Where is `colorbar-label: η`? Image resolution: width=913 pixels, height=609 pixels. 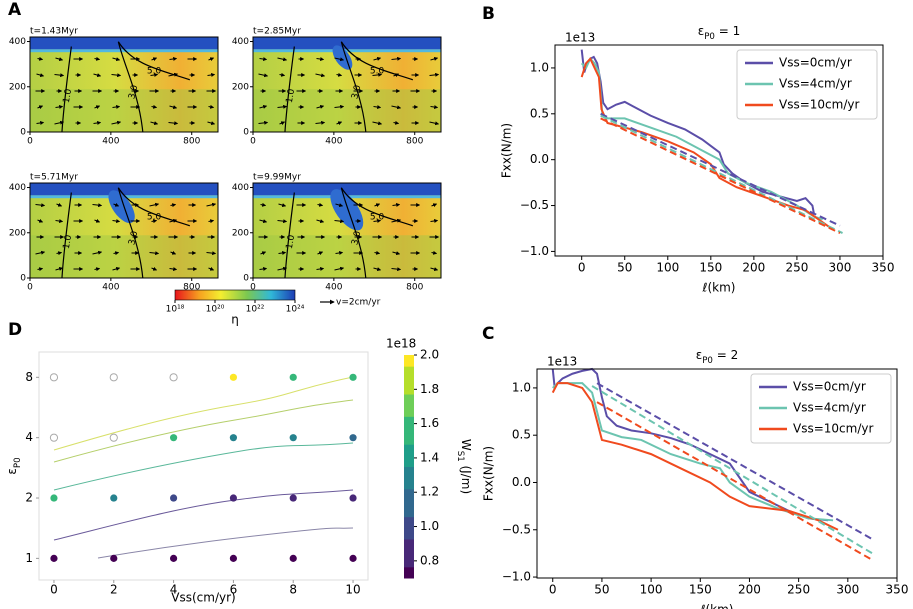 colorbar-label: η is located at coordinates (235, 320).